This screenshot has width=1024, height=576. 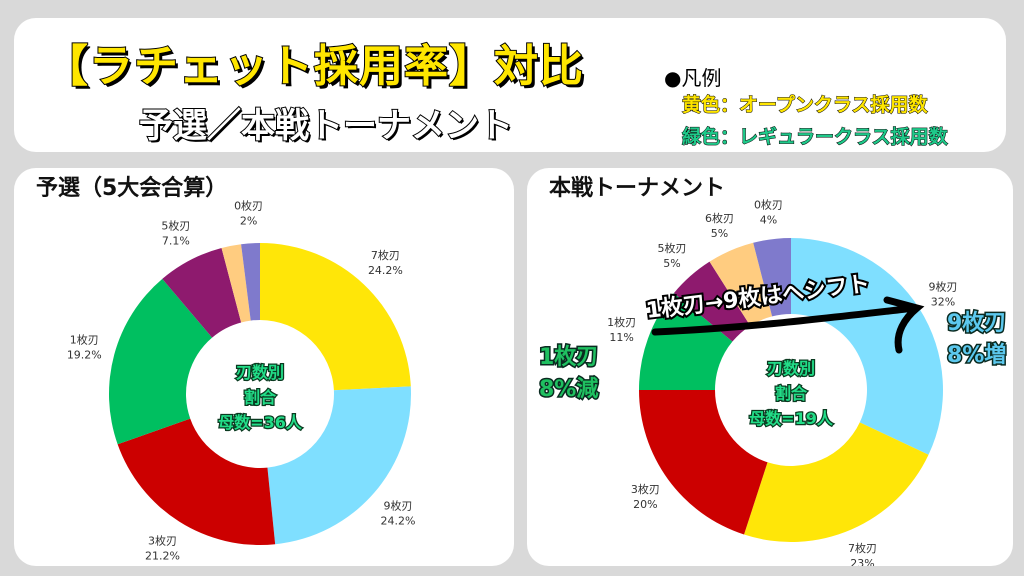 I want to click on slice-value-label: 4%, so click(x=768, y=219).